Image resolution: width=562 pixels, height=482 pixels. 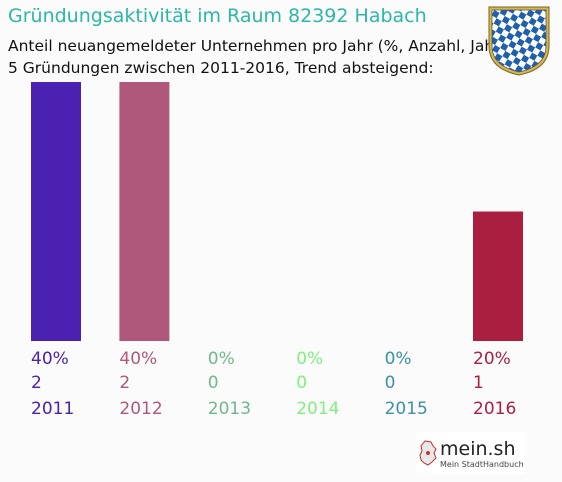 I want to click on mein-sh-logo: mein.sh Mein StadtHandbuch, so click(x=471, y=453).